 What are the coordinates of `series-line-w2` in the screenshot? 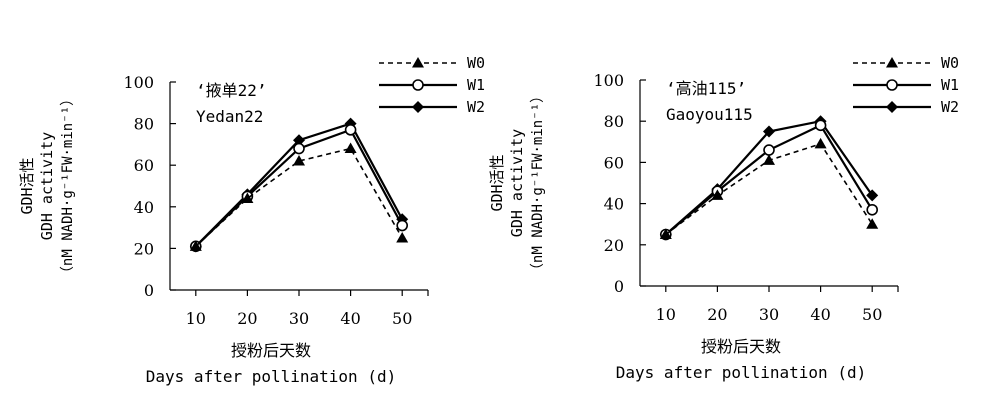 It's located at (769, 177).